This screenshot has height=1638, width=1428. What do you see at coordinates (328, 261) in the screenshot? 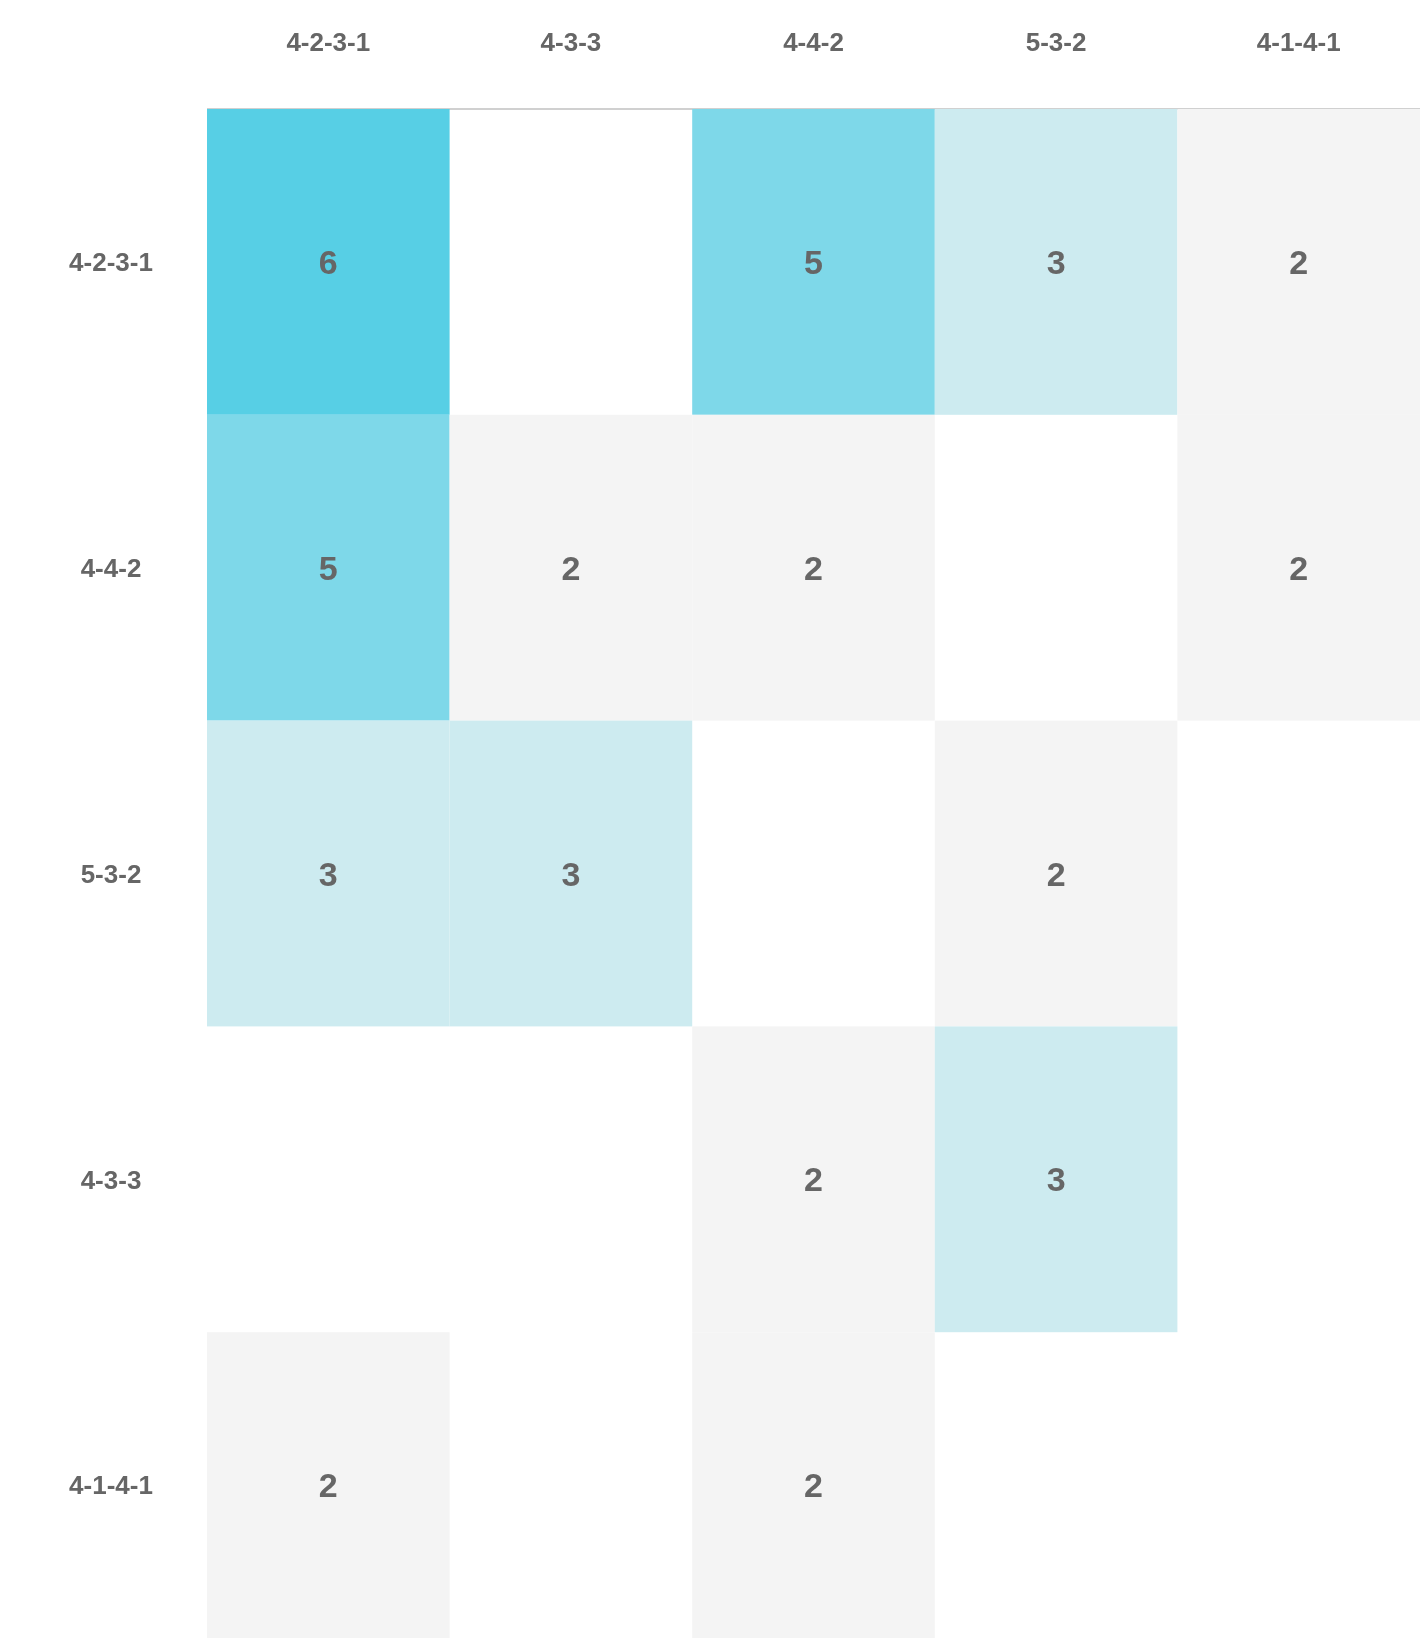
I see `data-label: 6` at bounding box center [328, 261].